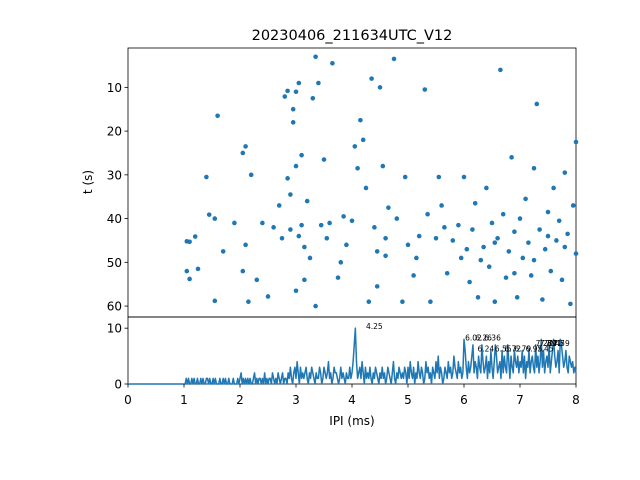  What do you see at coordinates (522, 349) in the screenshot?
I see `peak-annotation-label: 6.79` at bounding box center [522, 349].